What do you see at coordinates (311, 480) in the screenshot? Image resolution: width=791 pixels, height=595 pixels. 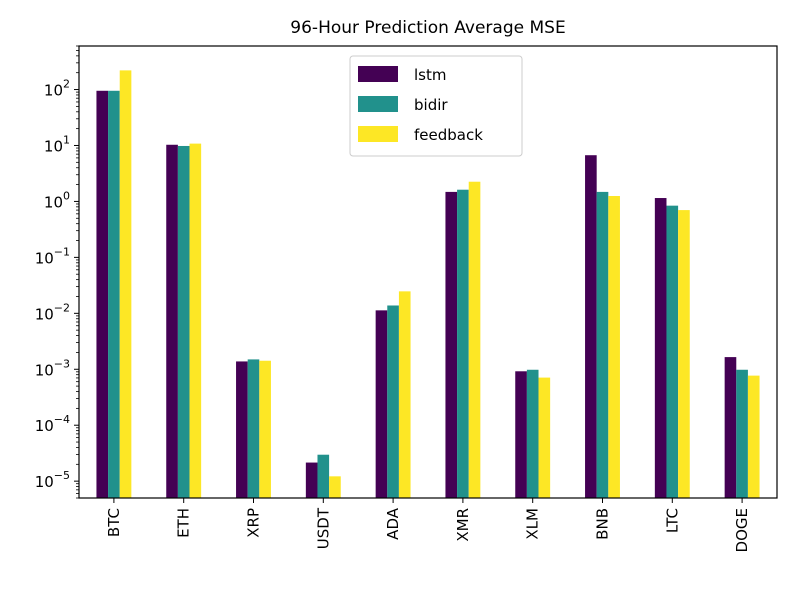 I see `bar-lstm-usdt` at bounding box center [311, 480].